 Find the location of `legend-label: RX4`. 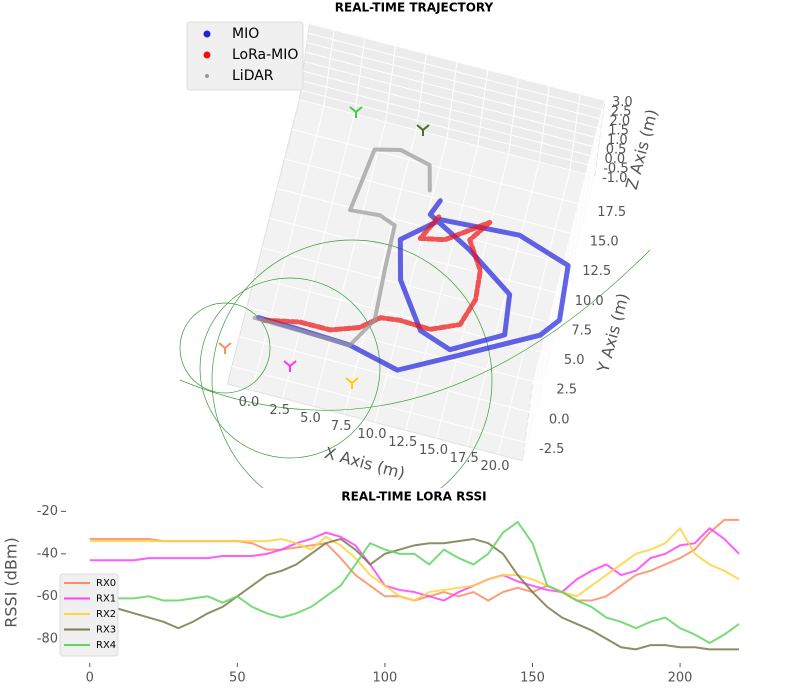

legend-label: RX4 is located at coordinates (106, 645).